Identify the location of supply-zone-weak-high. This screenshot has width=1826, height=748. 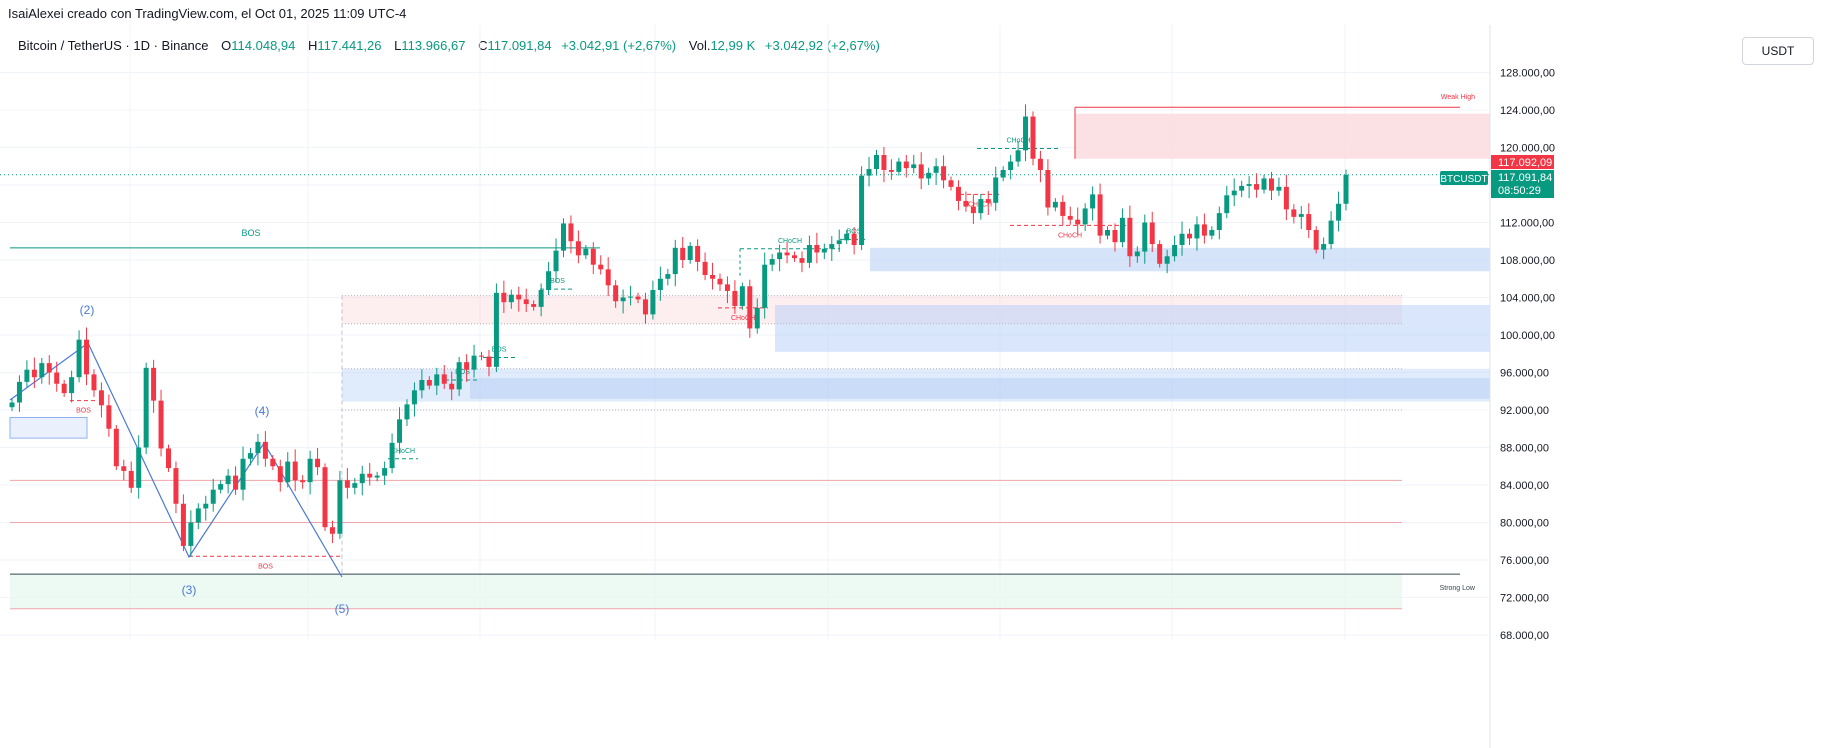
(1282, 136).